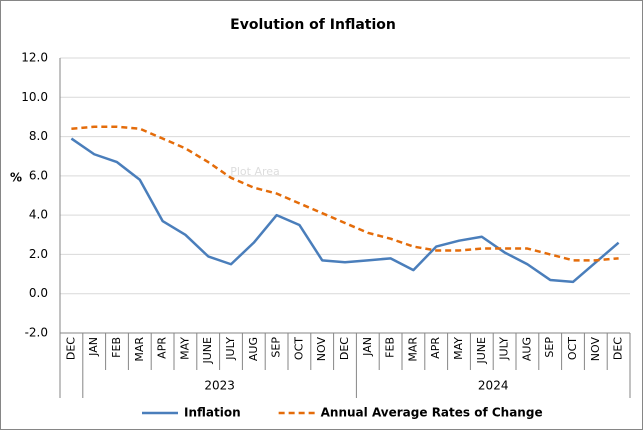  Describe the element at coordinates (255, 171) in the screenshot. I see `annotation: Plot Area` at that location.